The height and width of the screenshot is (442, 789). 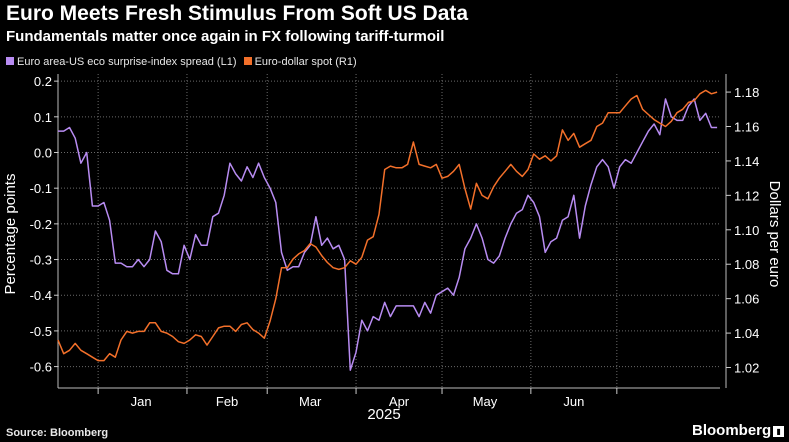 I want to click on y-tick-label-right: 1.06, so click(x=746, y=299).